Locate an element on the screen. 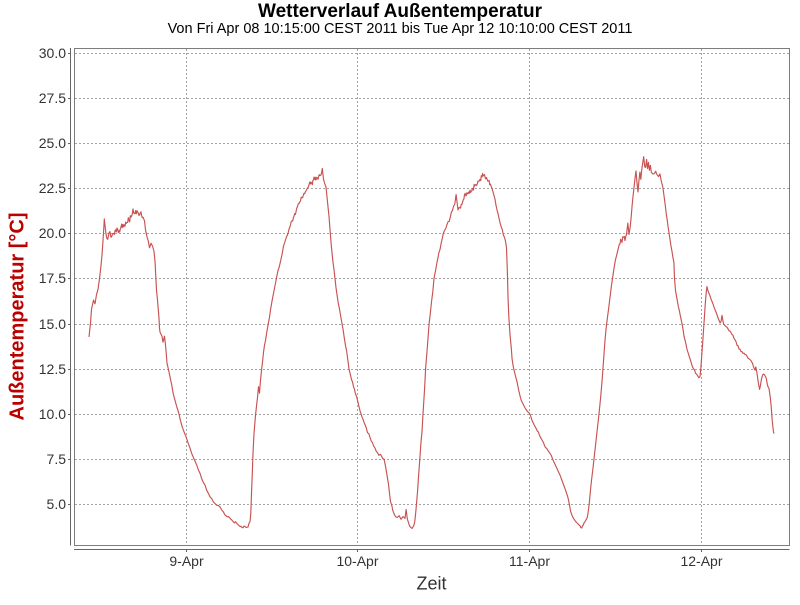  svg-text: 7.5 is located at coordinates (57, 459).